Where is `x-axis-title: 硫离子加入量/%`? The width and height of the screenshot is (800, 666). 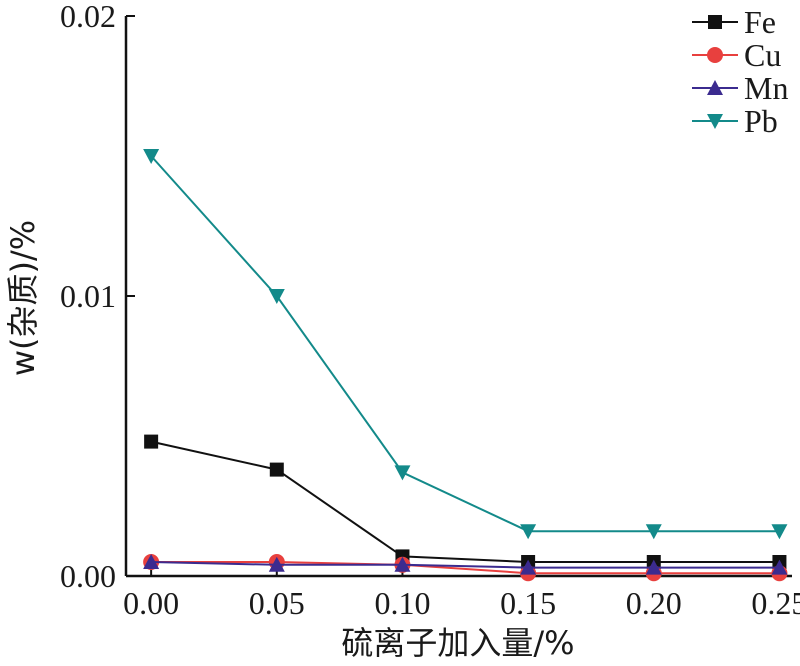
x-axis-title: 硫离子加入量/% is located at coordinates (457, 643).